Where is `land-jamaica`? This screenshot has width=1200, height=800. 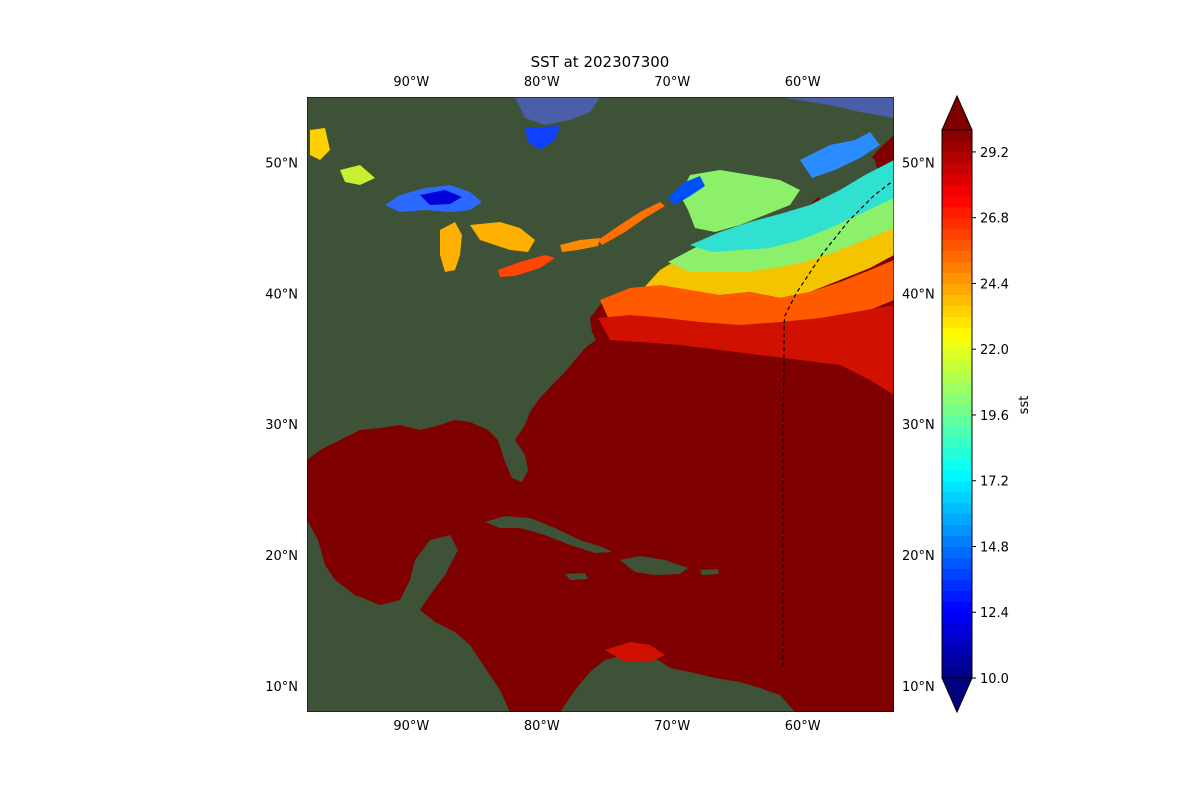
land-jamaica is located at coordinates (576, 576).